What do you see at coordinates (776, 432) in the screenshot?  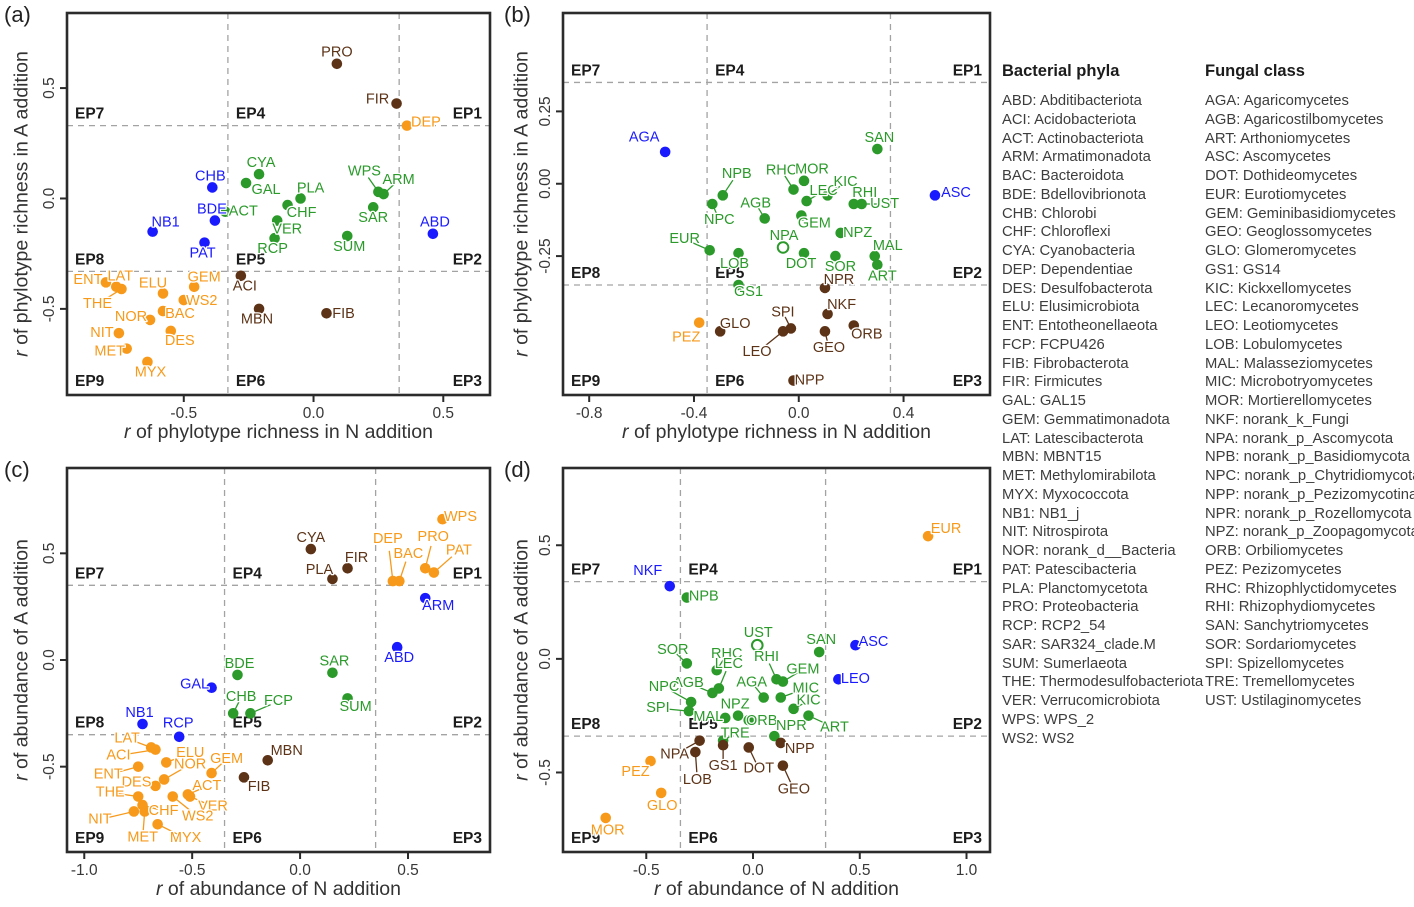 I see `x-axis-title-b: r of phylotype richness in N addition` at bounding box center [776, 432].